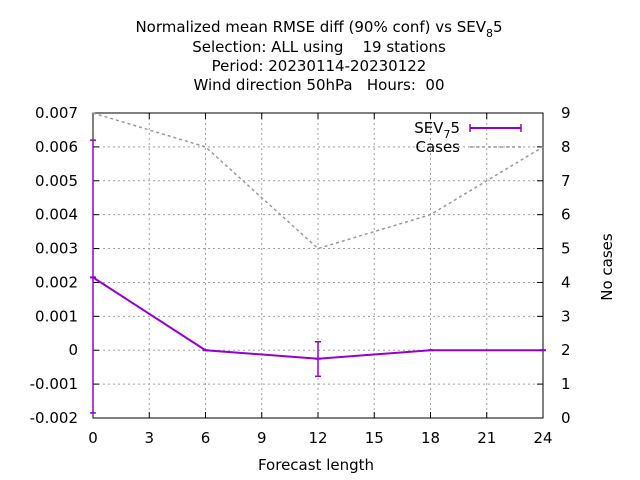 This screenshot has height=480, width=640. I want to click on y2-tick-label: 6, so click(566, 215).